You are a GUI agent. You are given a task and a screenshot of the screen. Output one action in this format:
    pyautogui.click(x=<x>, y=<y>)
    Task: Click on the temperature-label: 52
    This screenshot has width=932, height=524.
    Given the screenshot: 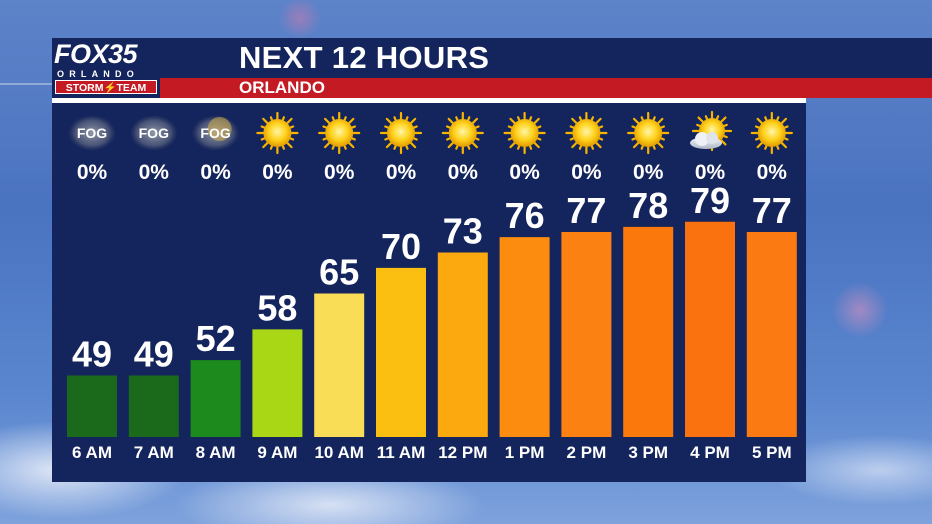 What is the action you would take?
    pyautogui.click(x=216, y=338)
    